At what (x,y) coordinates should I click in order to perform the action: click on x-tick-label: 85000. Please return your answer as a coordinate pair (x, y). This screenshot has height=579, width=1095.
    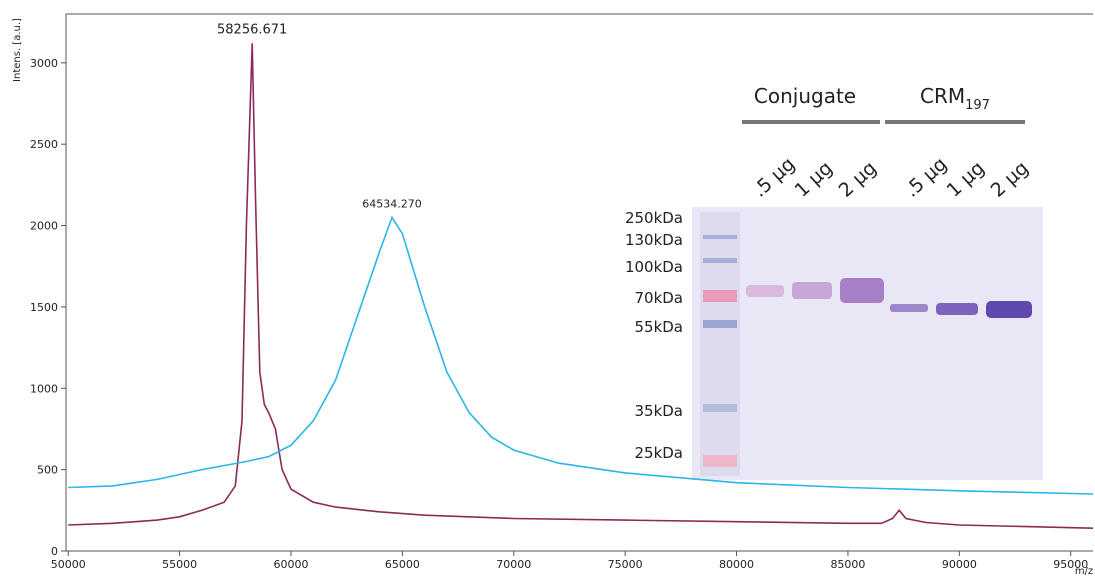
    Looking at the image, I should click on (847, 564).